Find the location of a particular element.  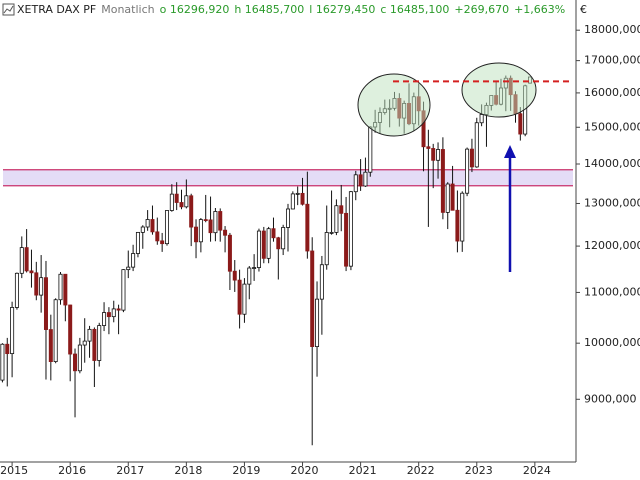

header-item: o 16296,920 is located at coordinates (195, 9).